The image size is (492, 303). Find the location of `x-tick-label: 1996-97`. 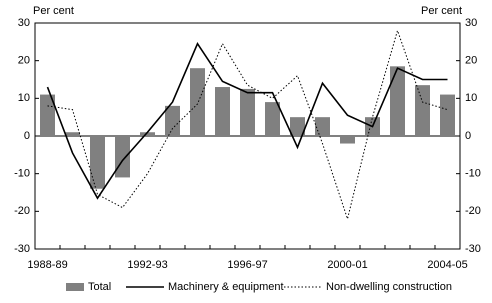

x-tick-label: 1996-97 is located at coordinates (247, 265).